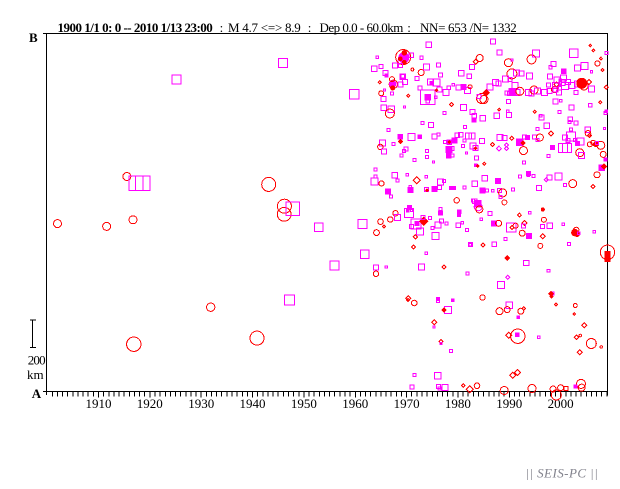 The height and width of the screenshot is (489, 620). I want to click on svg-text: 1920, so click(150, 403).